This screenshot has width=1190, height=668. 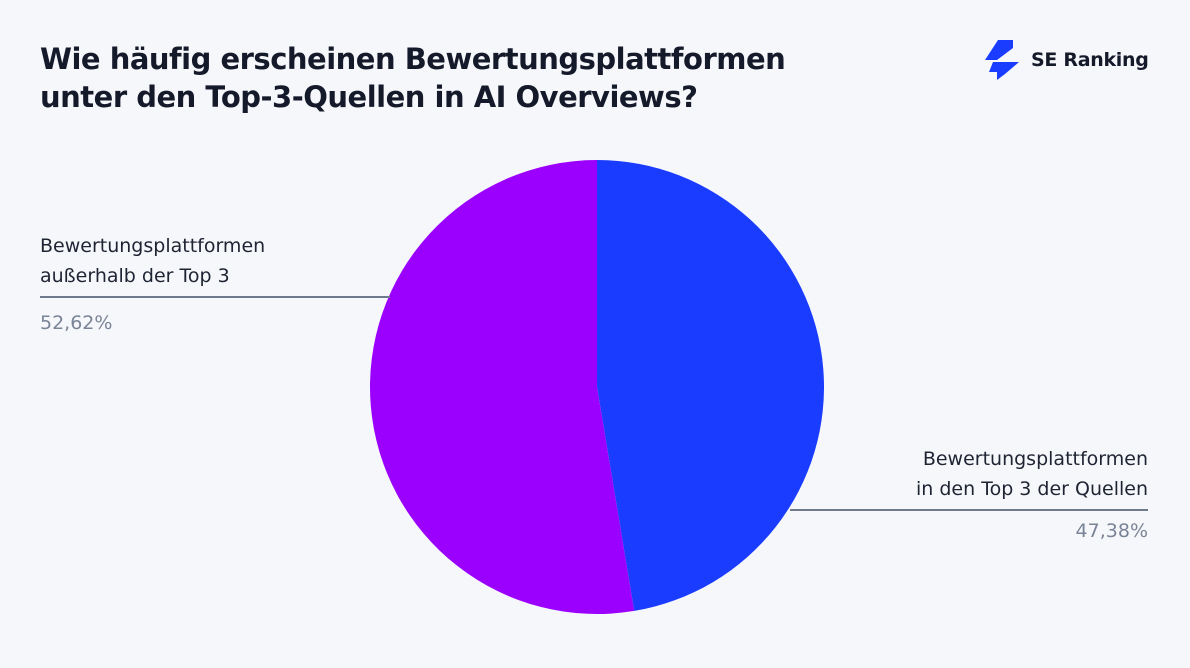 I want to click on leader-line-outside, so click(x=215, y=297).